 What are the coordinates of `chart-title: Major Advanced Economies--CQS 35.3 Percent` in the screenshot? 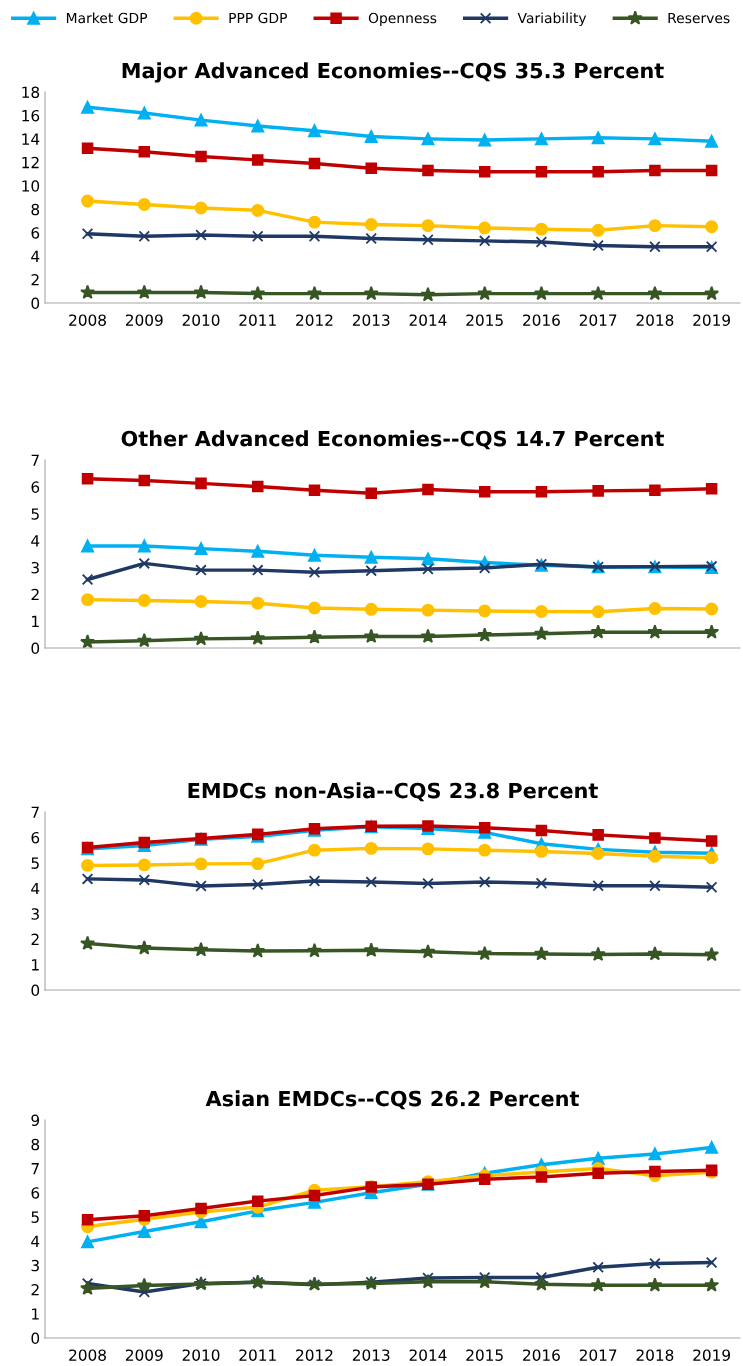 It's located at (393, 72).